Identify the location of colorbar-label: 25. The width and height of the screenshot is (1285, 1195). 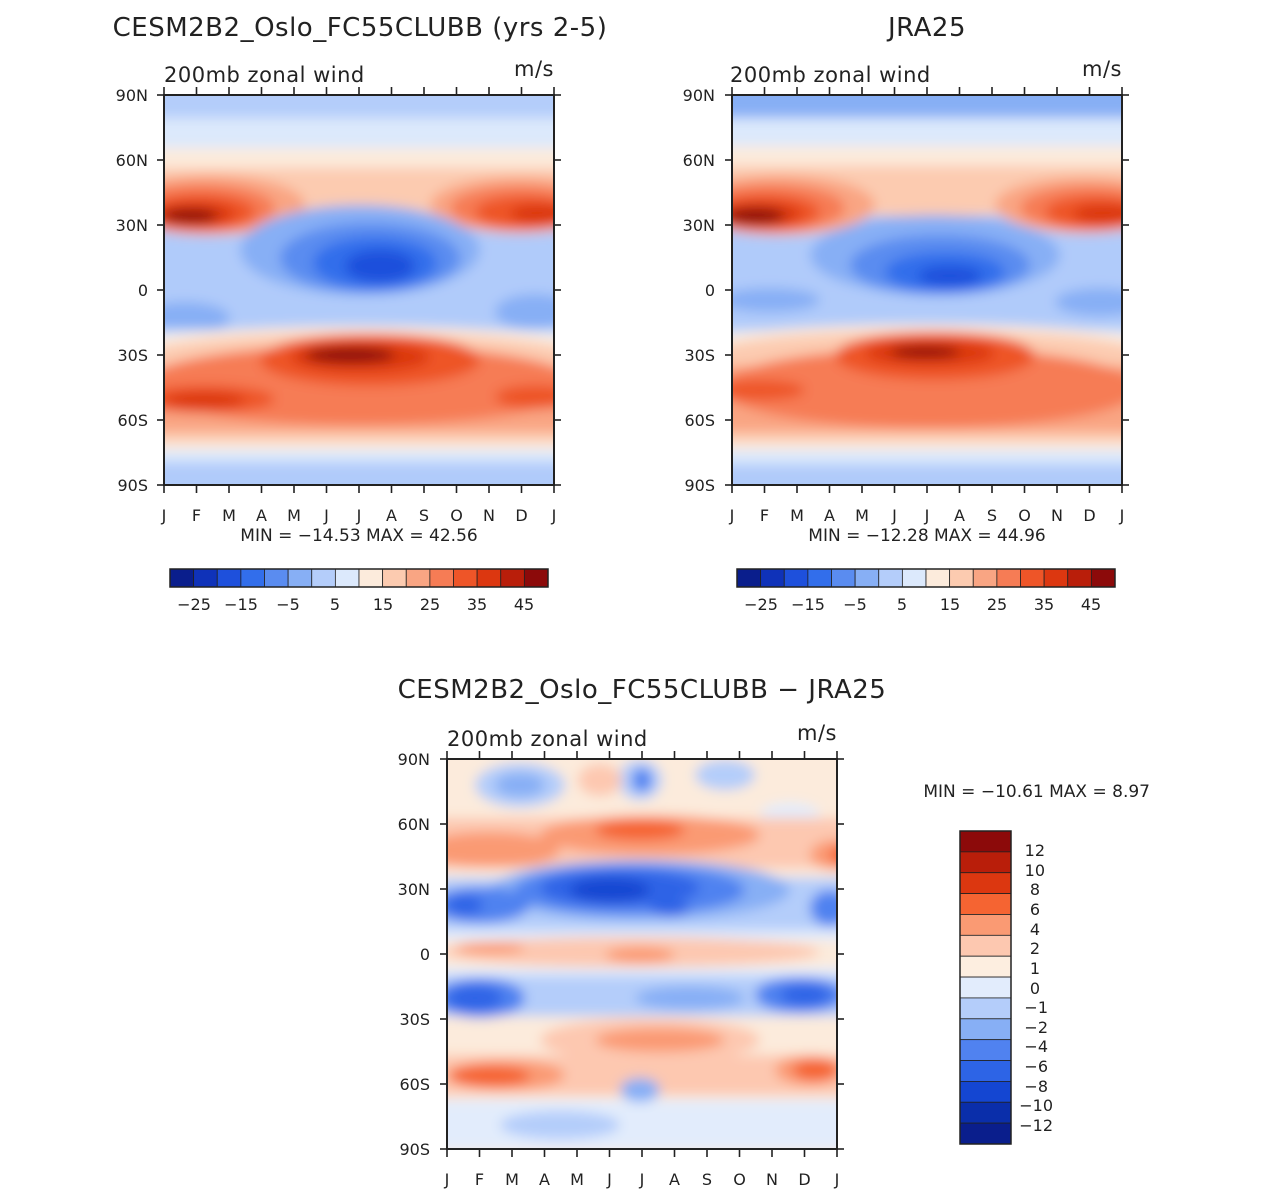
(430, 604).